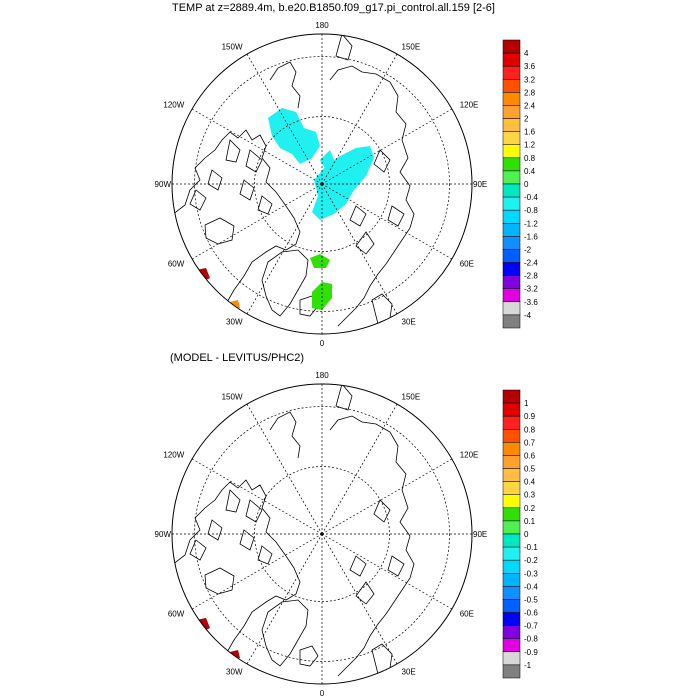 The height and width of the screenshot is (700, 700). Describe the element at coordinates (530, 455) in the screenshot. I see `colorbar-tick-label: 0.6` at that location.